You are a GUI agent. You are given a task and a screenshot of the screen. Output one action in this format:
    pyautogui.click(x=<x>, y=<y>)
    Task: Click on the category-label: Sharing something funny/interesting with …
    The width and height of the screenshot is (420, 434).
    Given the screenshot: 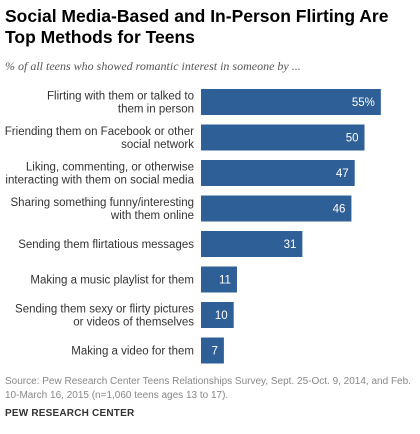 What is the action you would take?
    pyautogui.click(x=102, y=209)
    